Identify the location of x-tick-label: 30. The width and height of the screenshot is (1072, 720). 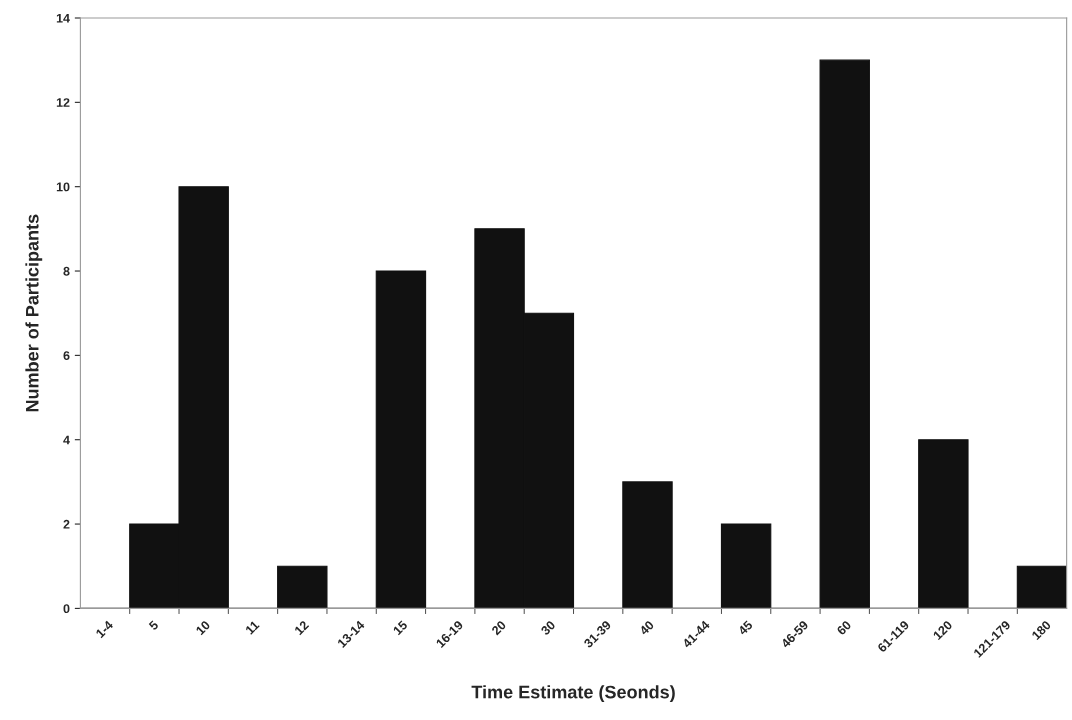
(548, 628).